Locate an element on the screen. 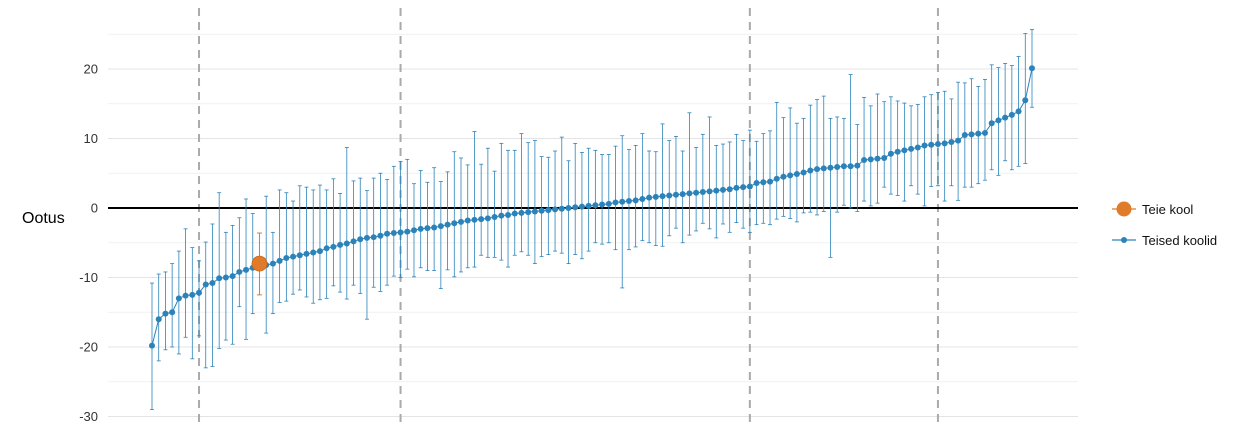 The width and height of the screenshot is (1240, 425). y-axis-title: Ootus is located at coordinates (43, 218).